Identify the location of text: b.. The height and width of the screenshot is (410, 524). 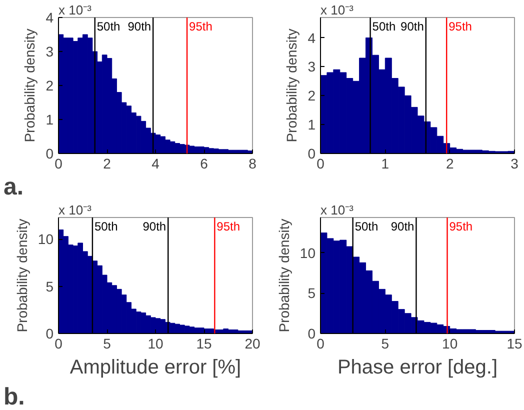
(14, 397).